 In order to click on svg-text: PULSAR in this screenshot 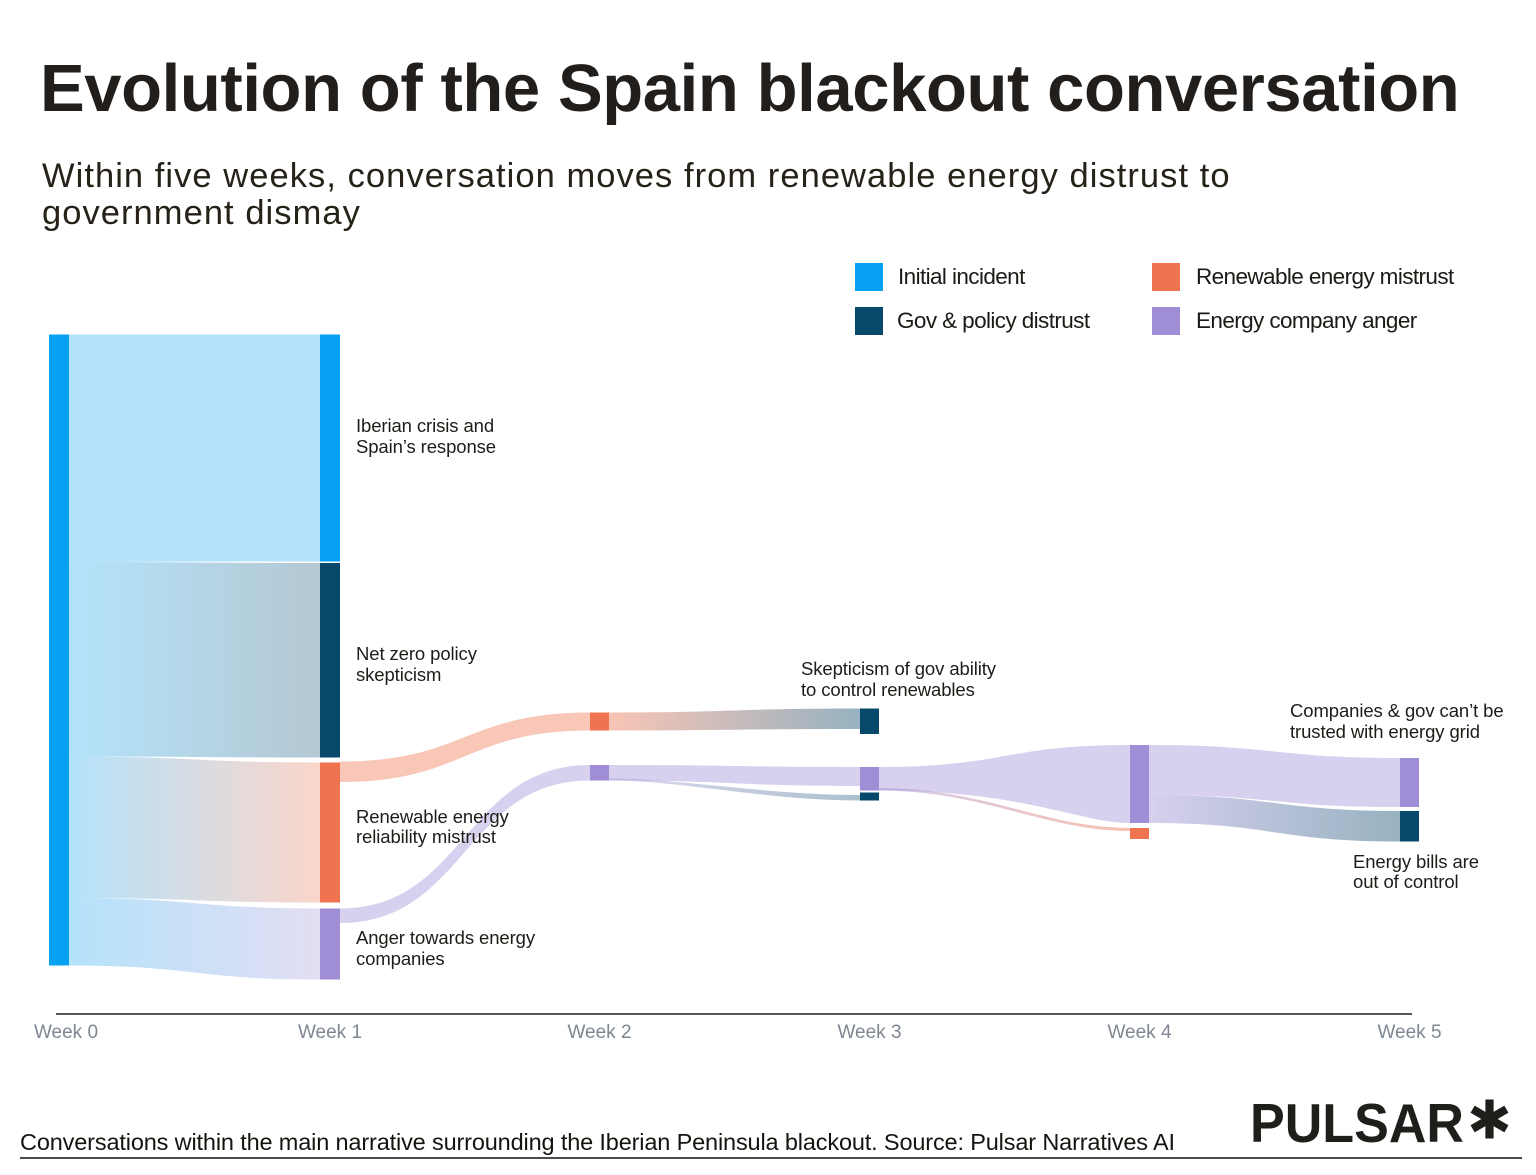, I will do `click(1357, 1121)`.